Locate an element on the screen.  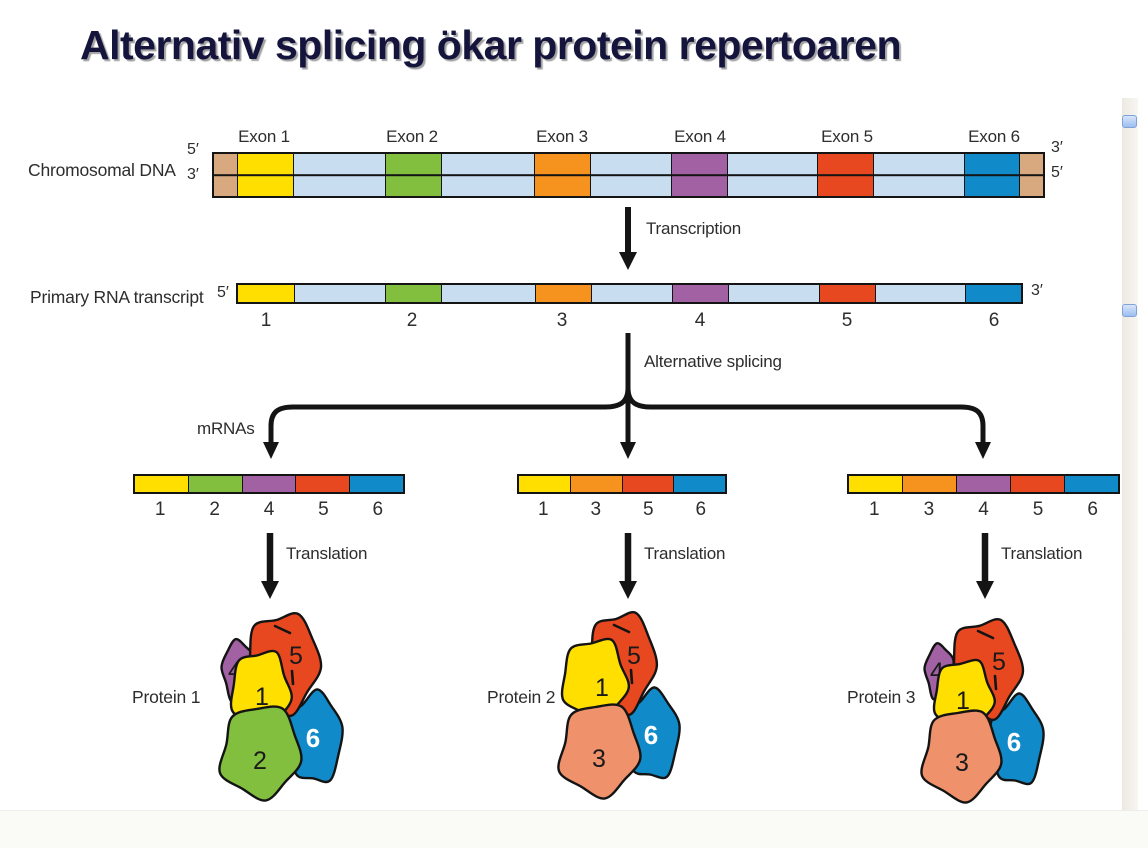
mrna1-num: 5 is located at coordinates (323, 509).